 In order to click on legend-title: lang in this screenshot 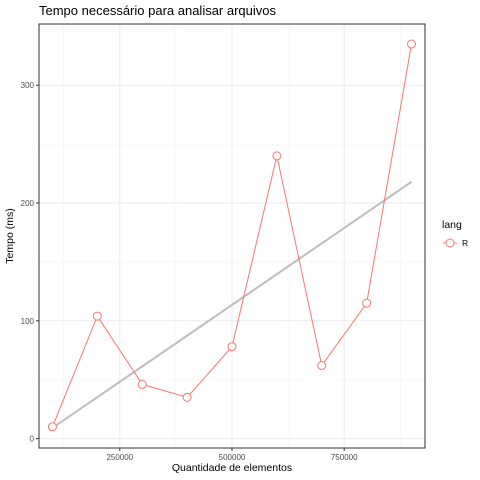, I will do `click(452, 225)`.